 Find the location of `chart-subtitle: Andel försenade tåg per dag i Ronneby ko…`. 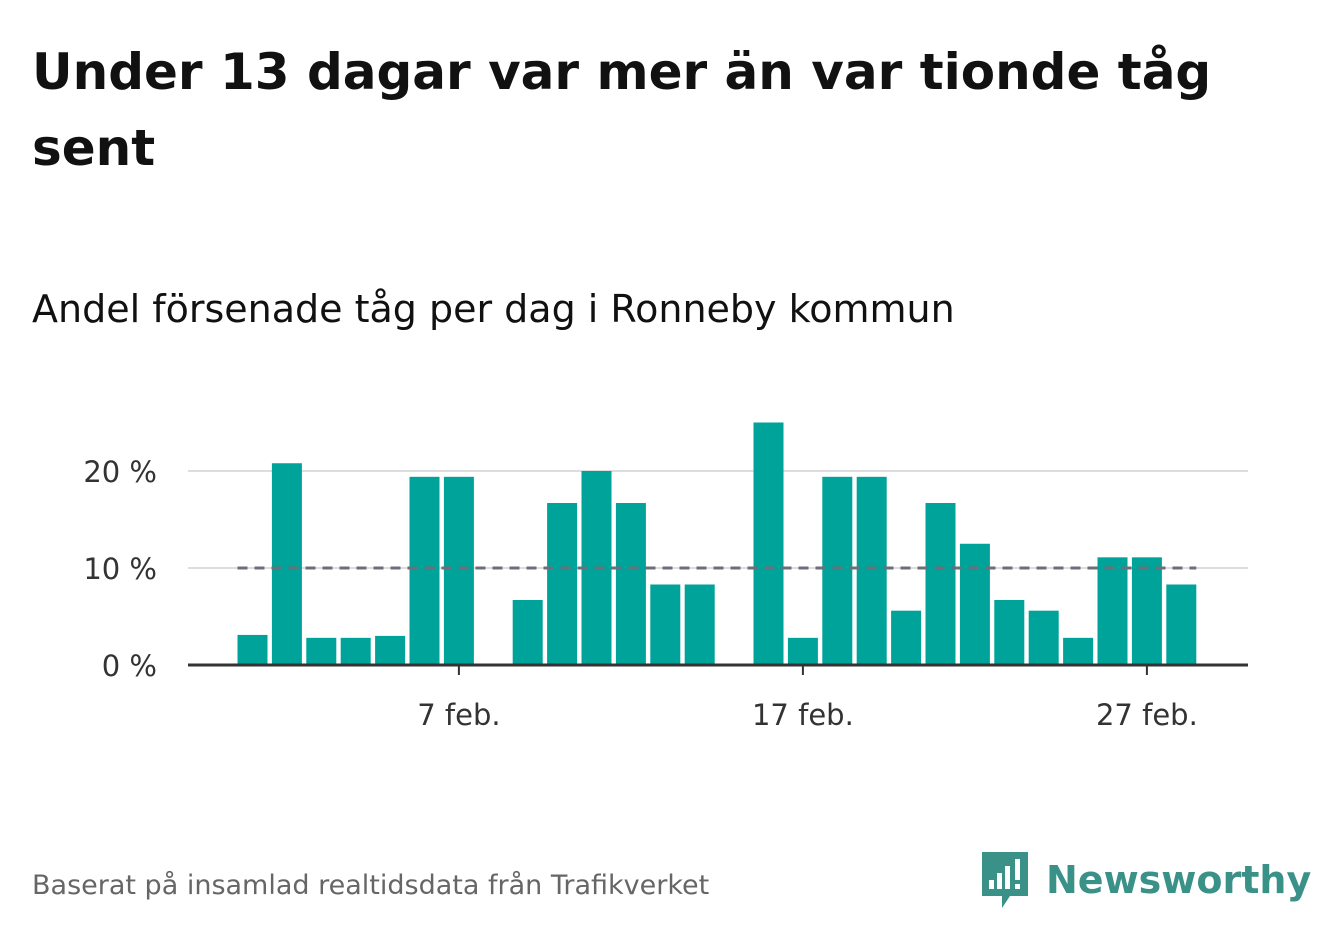

chart-subtitle: Andel försenade tåg per dag i Ronneby ko… is located at coordinates (493, 309).